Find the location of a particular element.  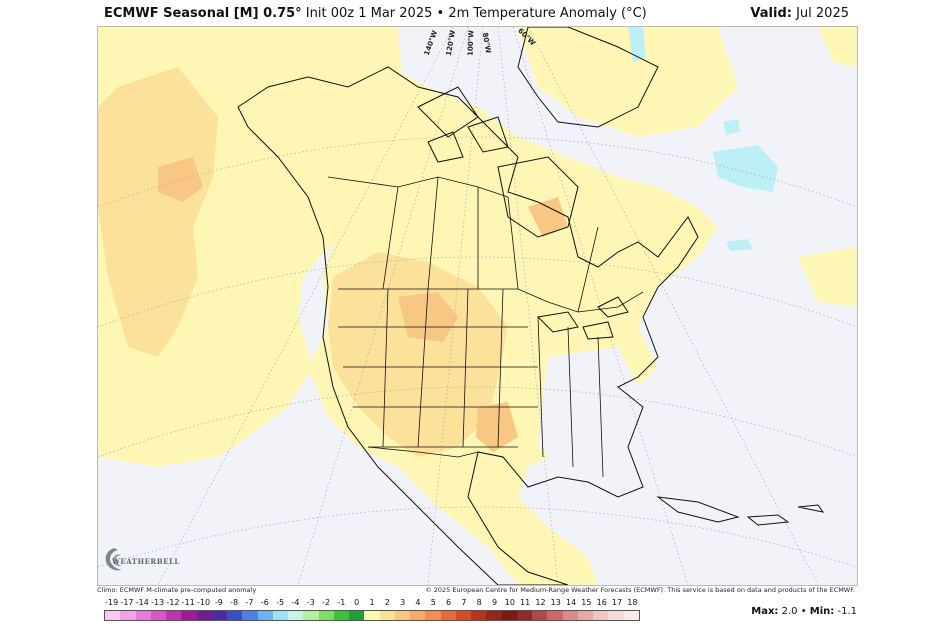

valid-value: Jul 2025 is located at coordinates (822, 13).